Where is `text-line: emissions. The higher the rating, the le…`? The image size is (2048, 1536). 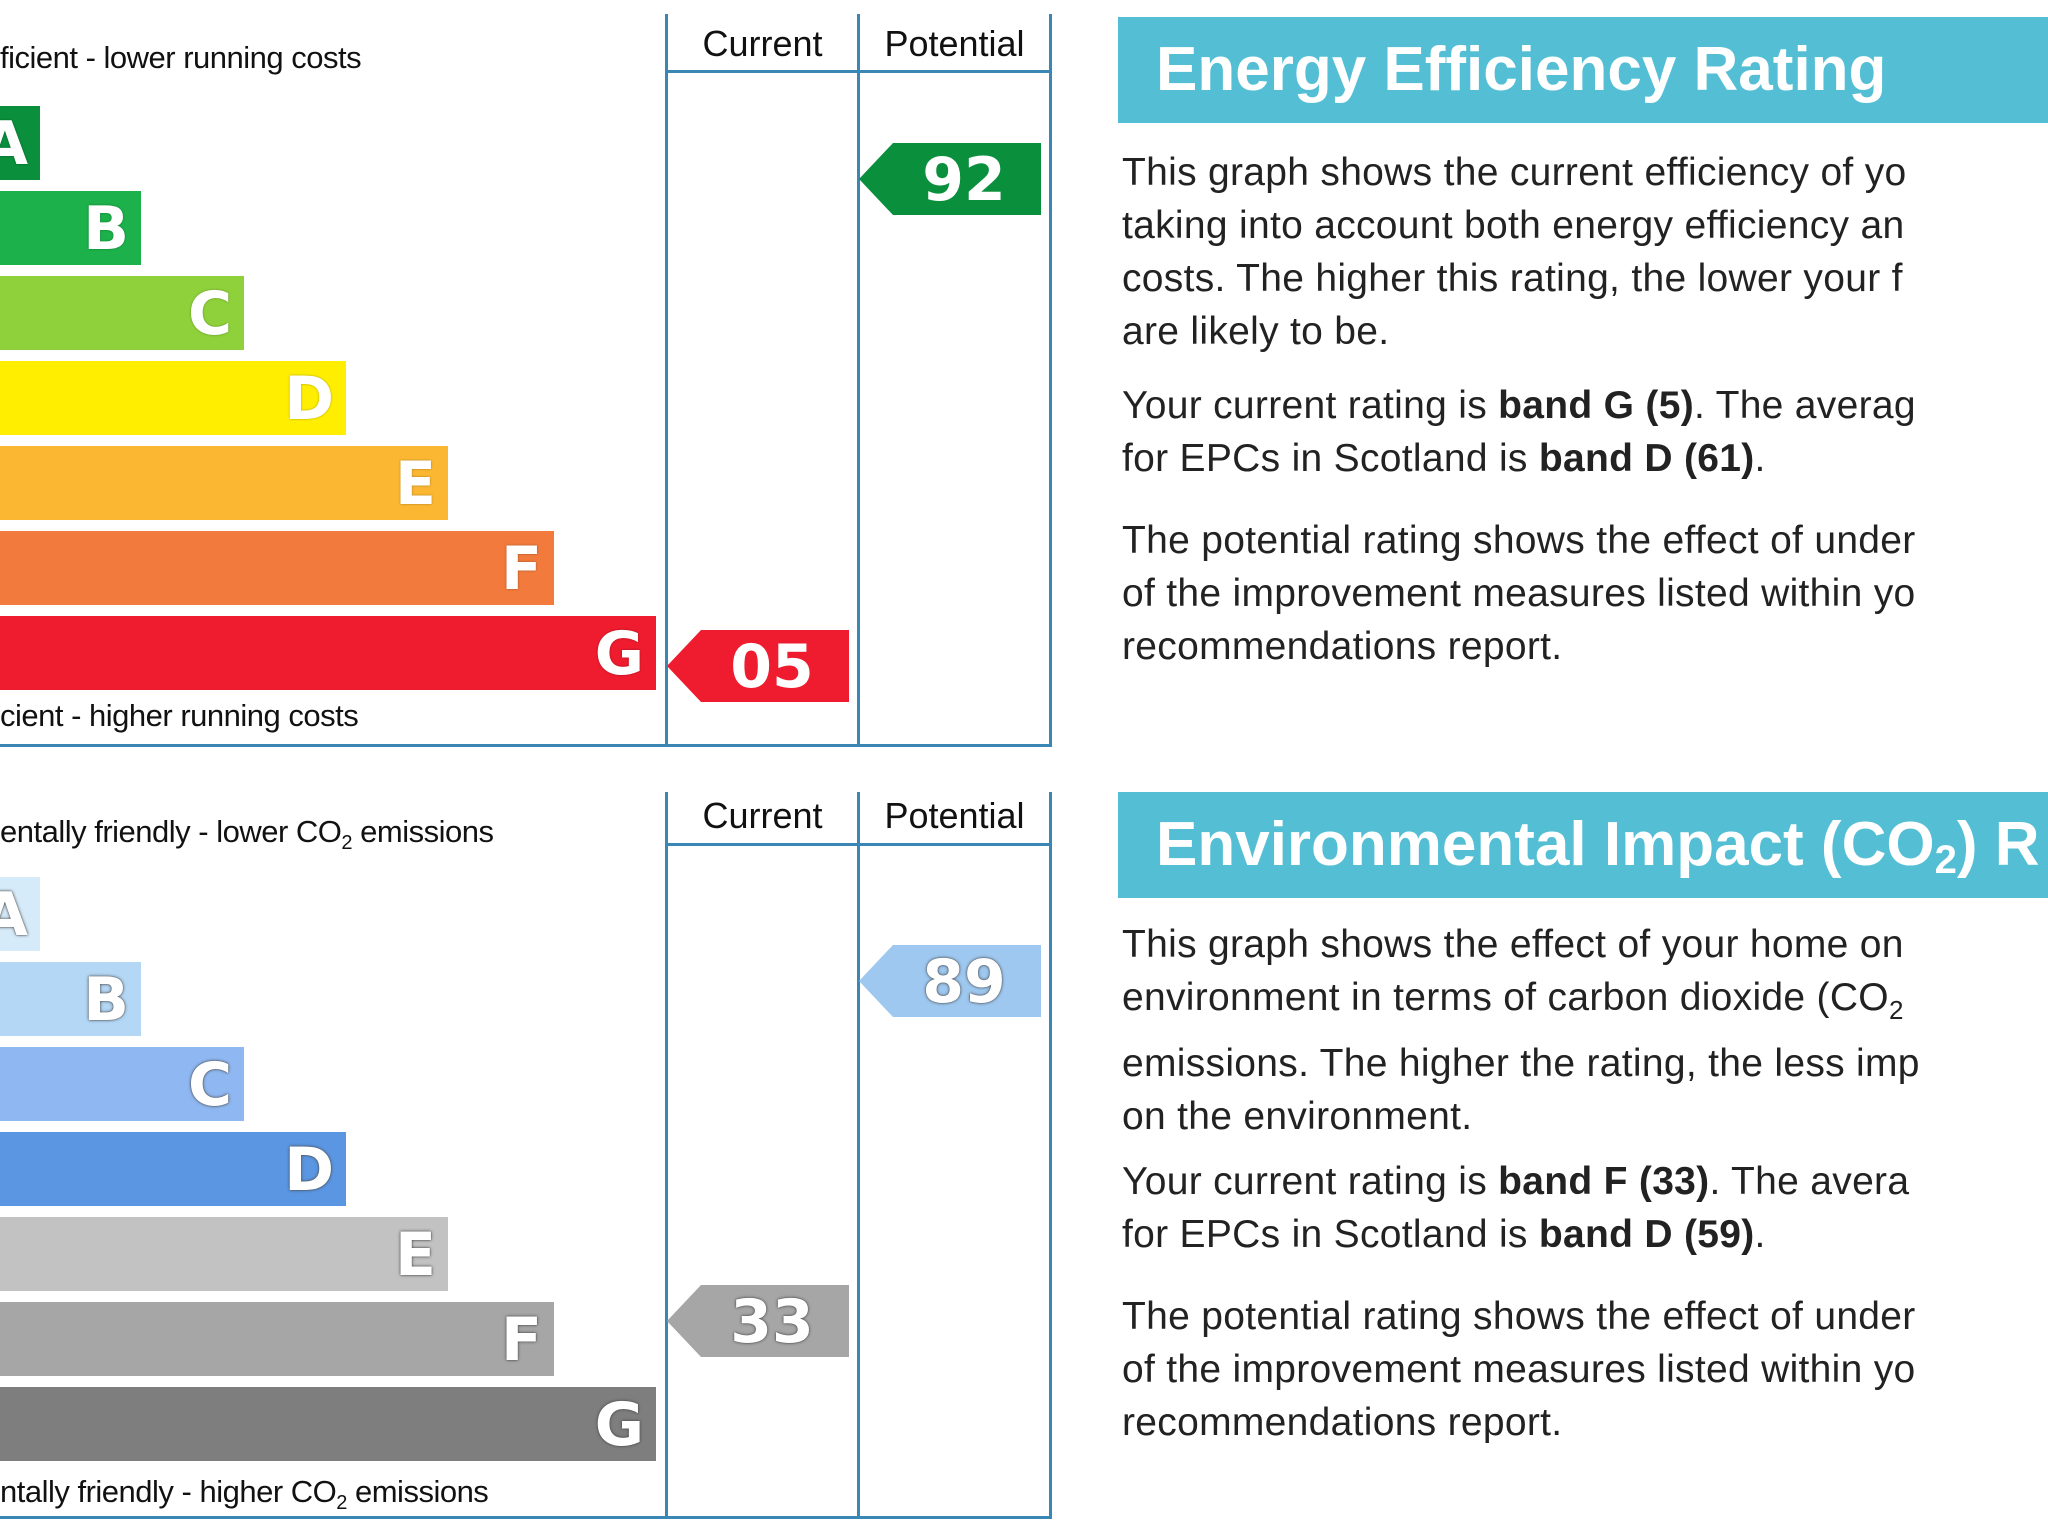 text-line: emissions. The higher the rating, the le… is located at coordinates (1521, 1063).